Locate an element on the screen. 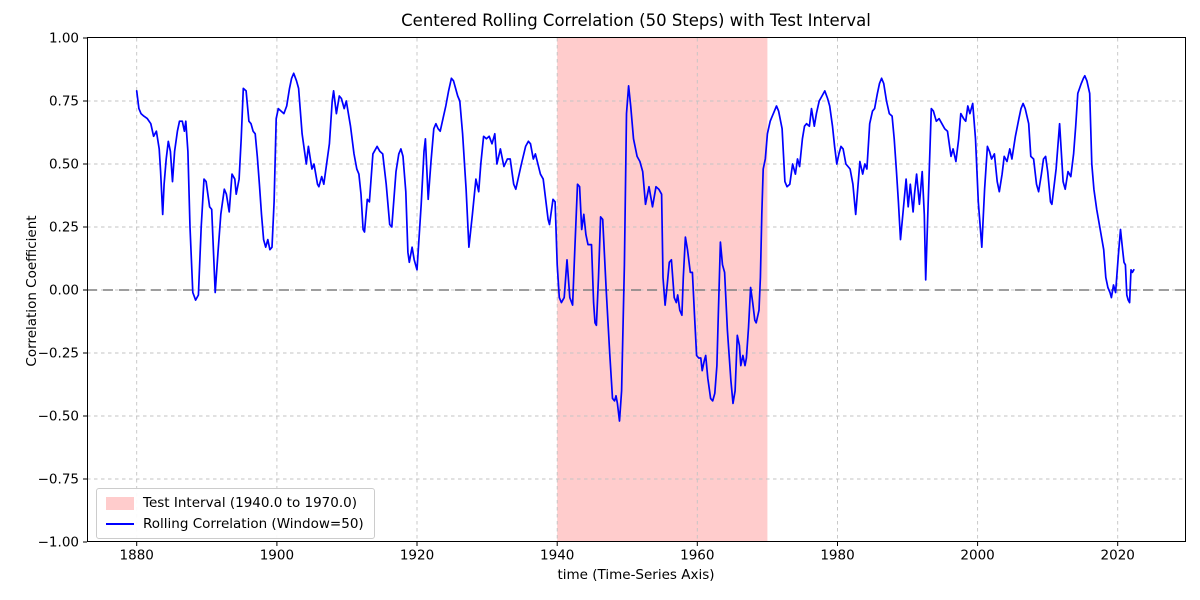 The height and width of the screenshot is (600, 1200). y-tick-label: 0.25 is located at coordinates (64, 228).